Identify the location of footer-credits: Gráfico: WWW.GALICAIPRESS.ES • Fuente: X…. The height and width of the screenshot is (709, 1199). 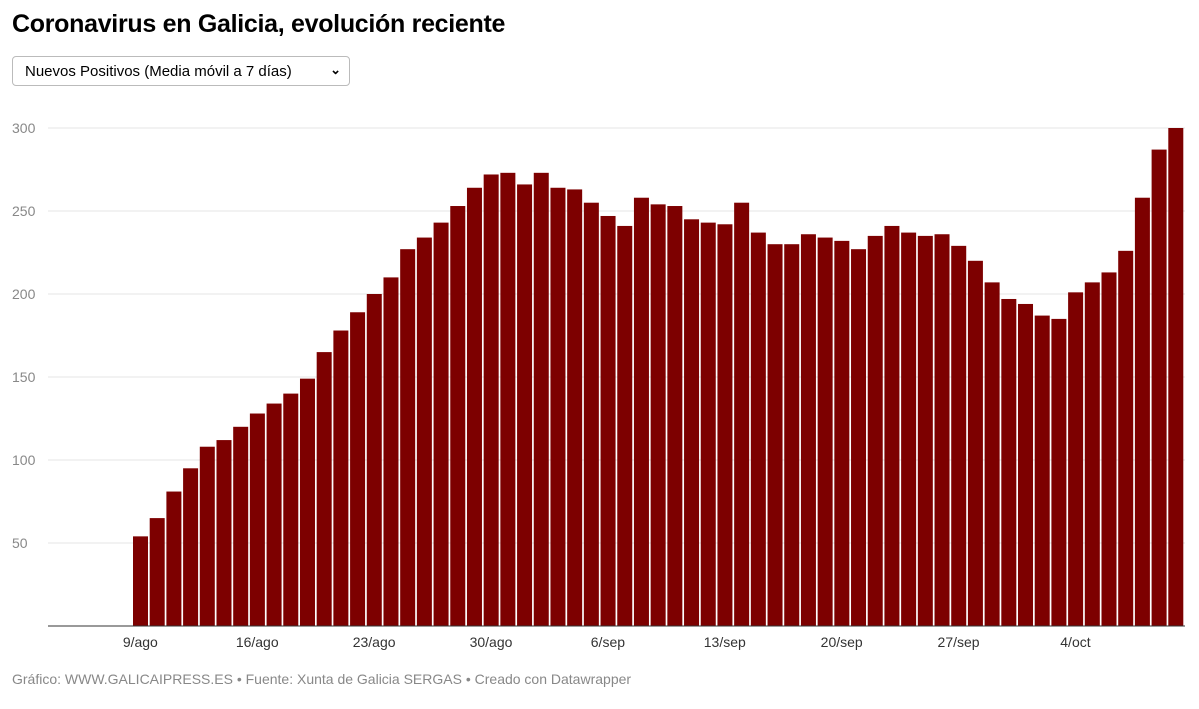
(322, 679).